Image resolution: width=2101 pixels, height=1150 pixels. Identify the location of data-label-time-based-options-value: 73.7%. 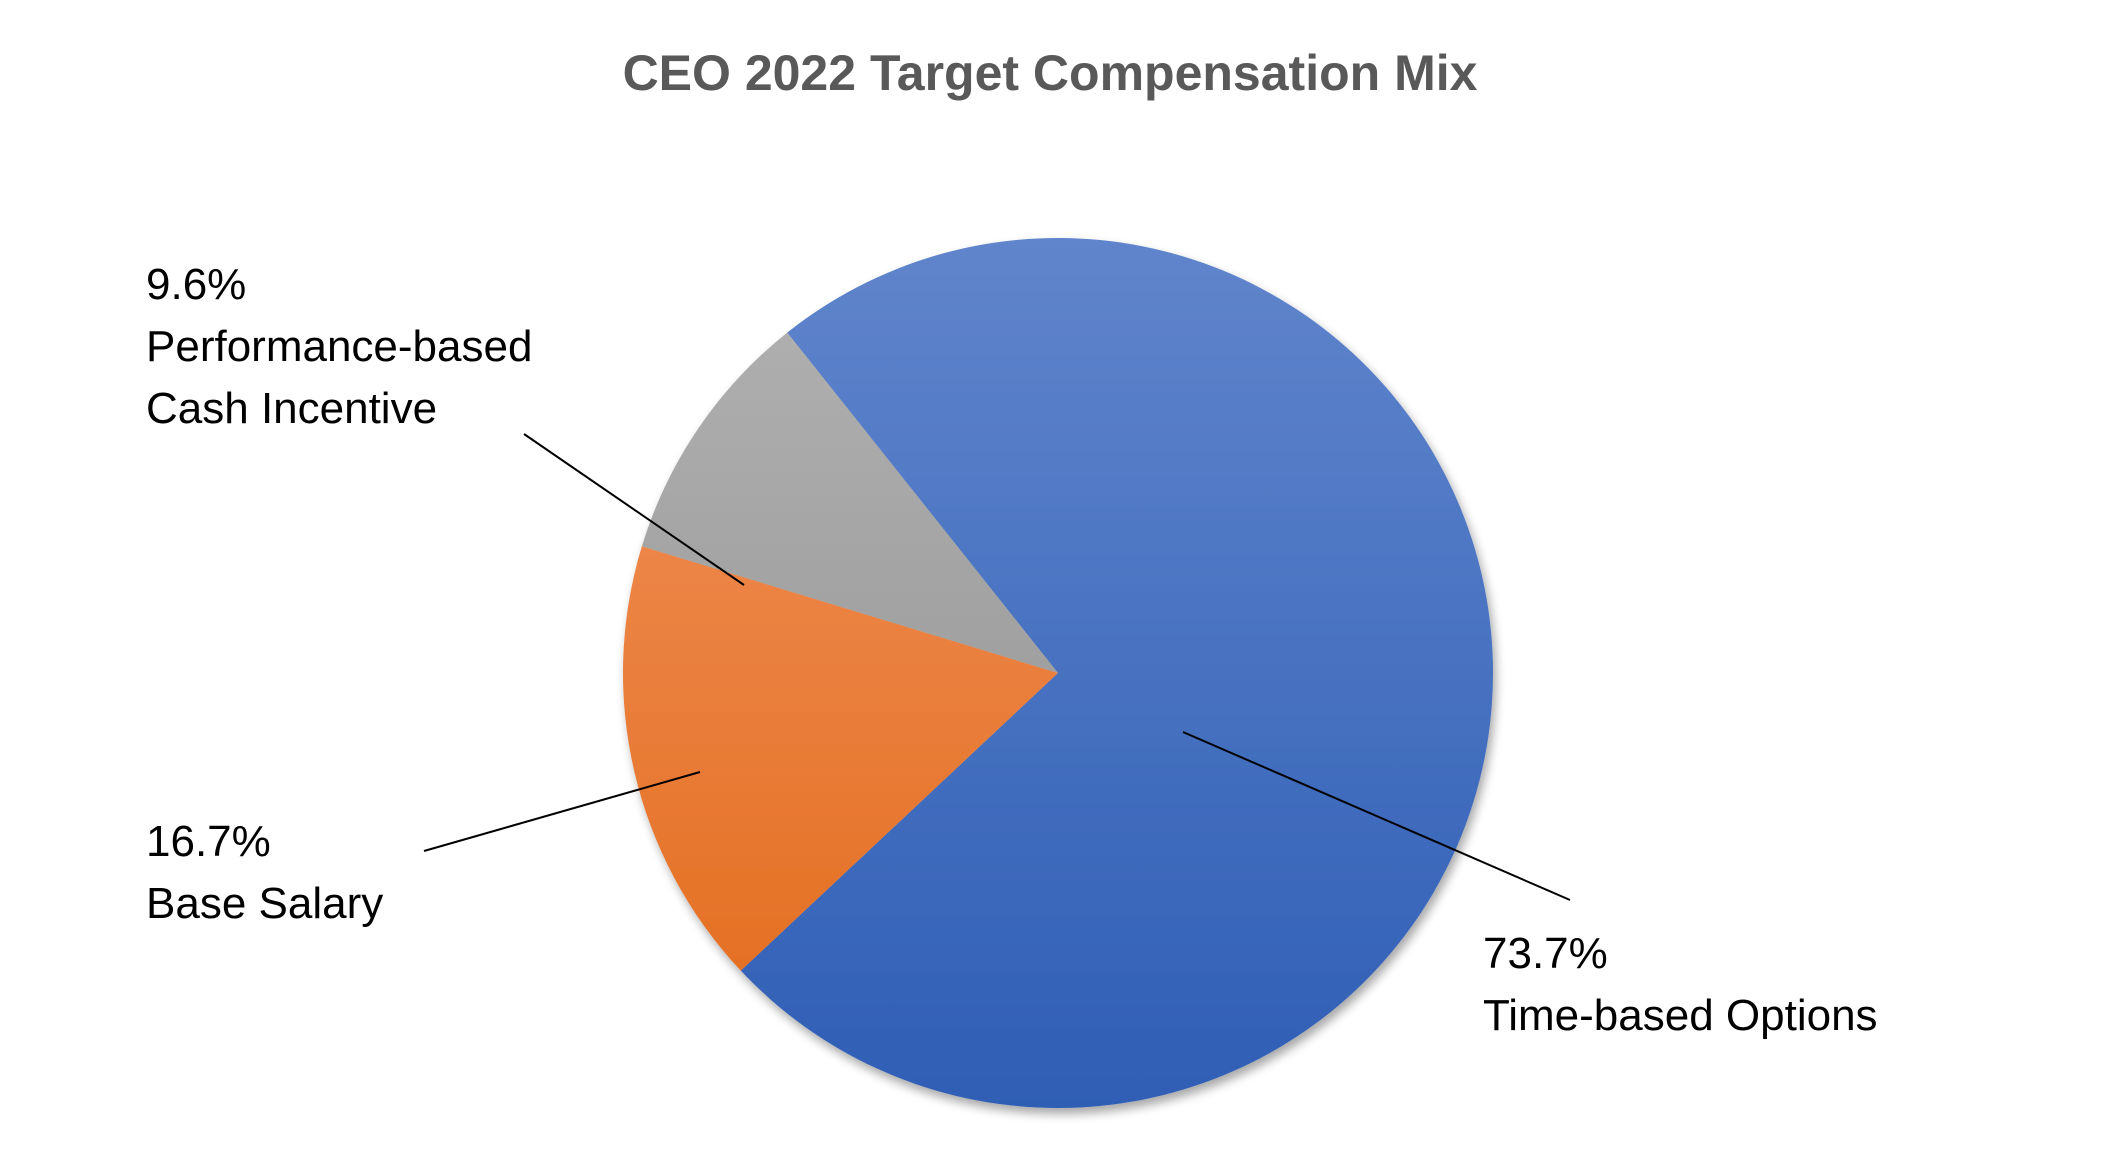
(1545, 953).